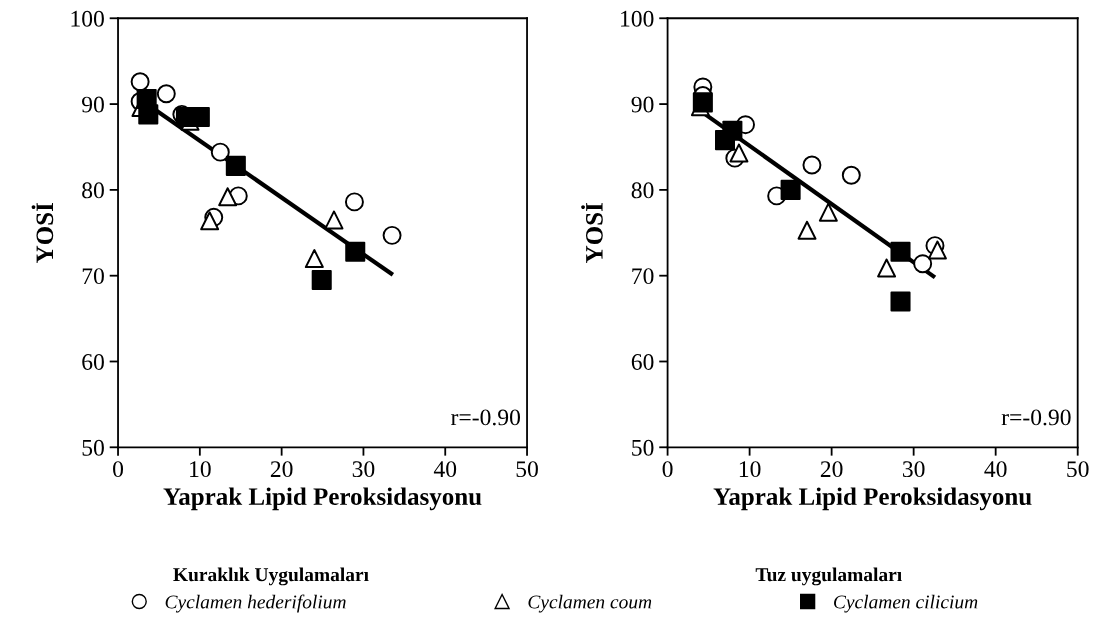 This screenshot has height=630, width=1098. Describe the element at coordinates (906, 603) in the screenshot. I see `legend-label: Cyclamen cilicium` at that location.